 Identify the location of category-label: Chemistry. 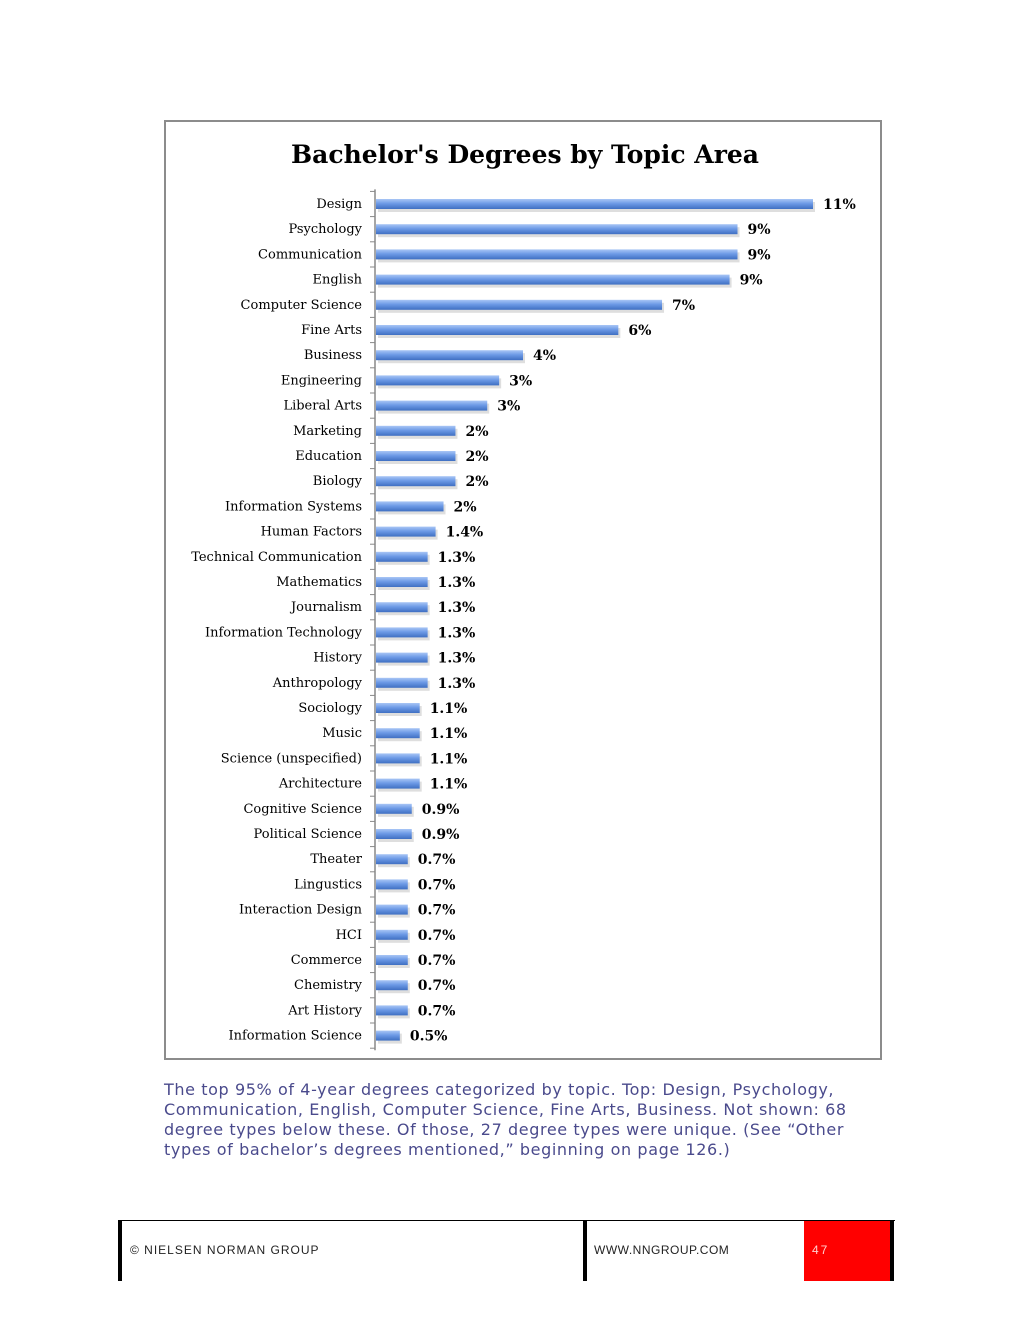
(328, 985).